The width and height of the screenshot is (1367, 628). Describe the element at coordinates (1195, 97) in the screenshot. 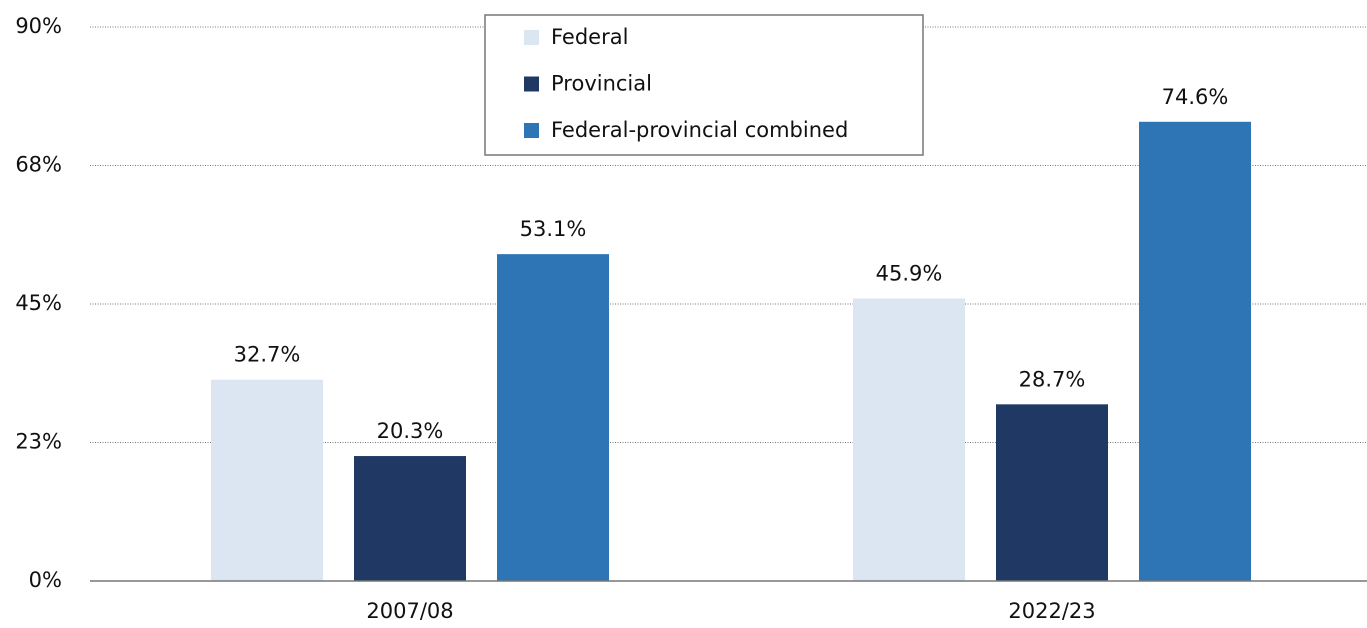

I see `data-label: 74.6%` at that location.